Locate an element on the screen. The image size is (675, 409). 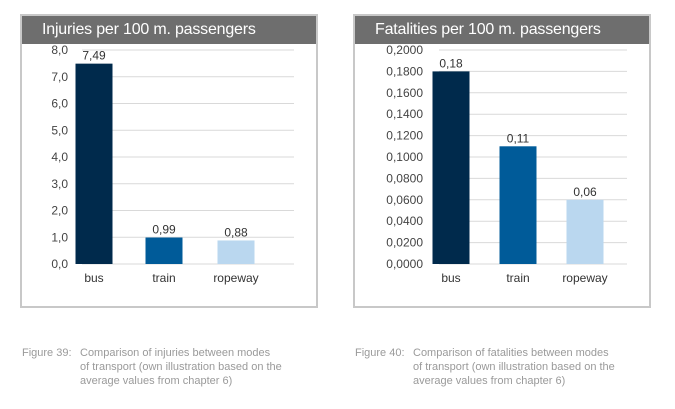
y-tick-label: 0,0400 is located at coordinates (404, 221).